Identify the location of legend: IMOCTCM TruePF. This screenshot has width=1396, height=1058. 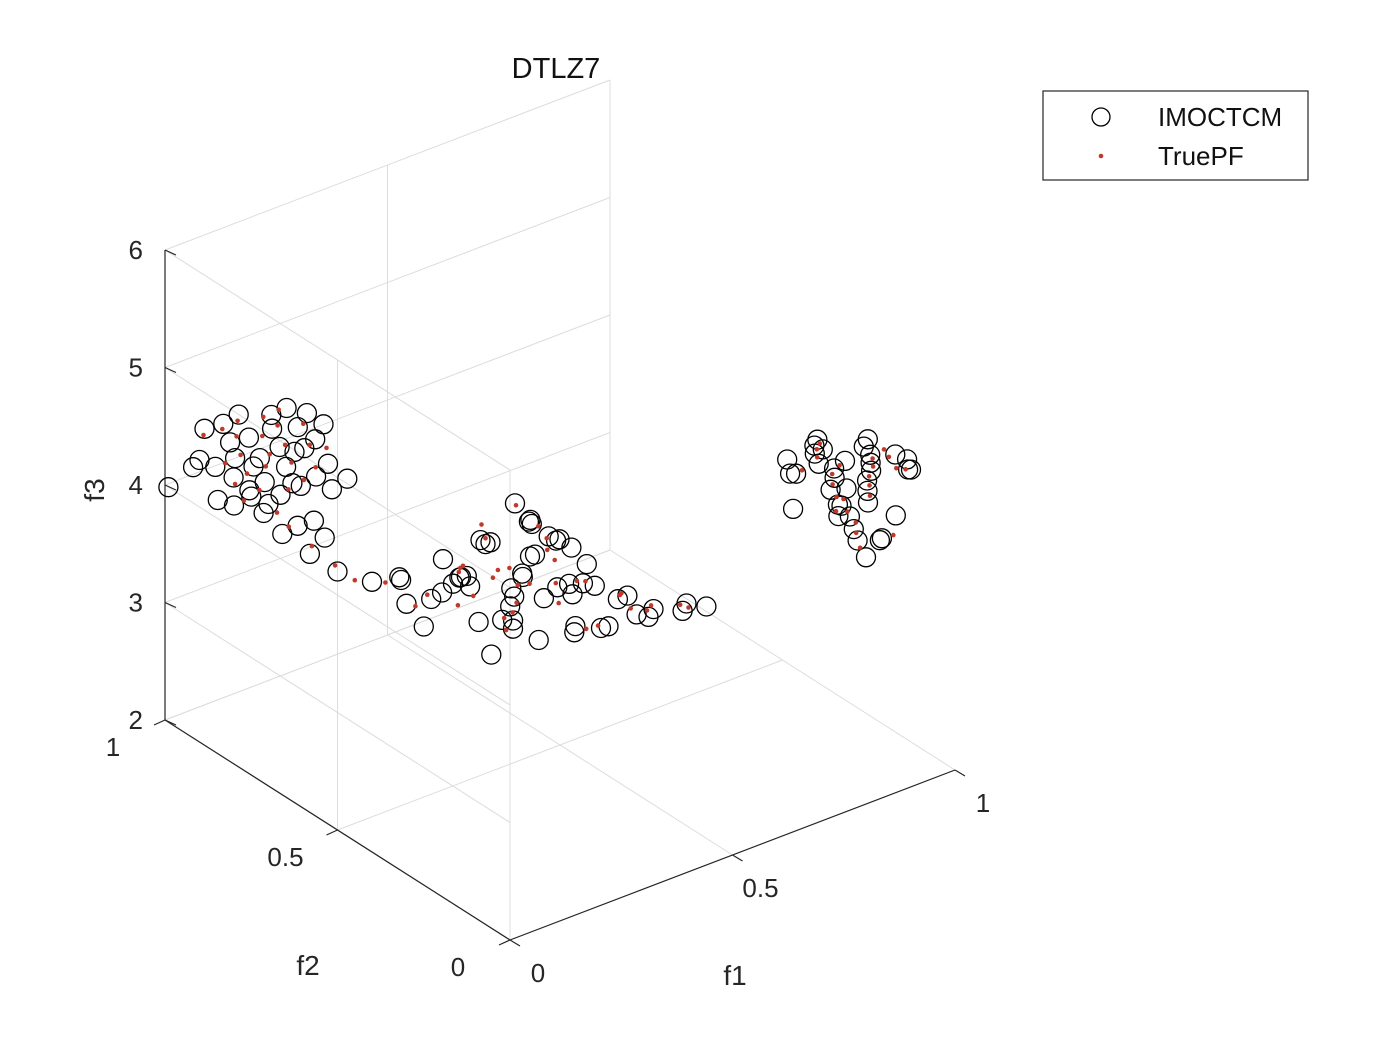
(1175, 135).